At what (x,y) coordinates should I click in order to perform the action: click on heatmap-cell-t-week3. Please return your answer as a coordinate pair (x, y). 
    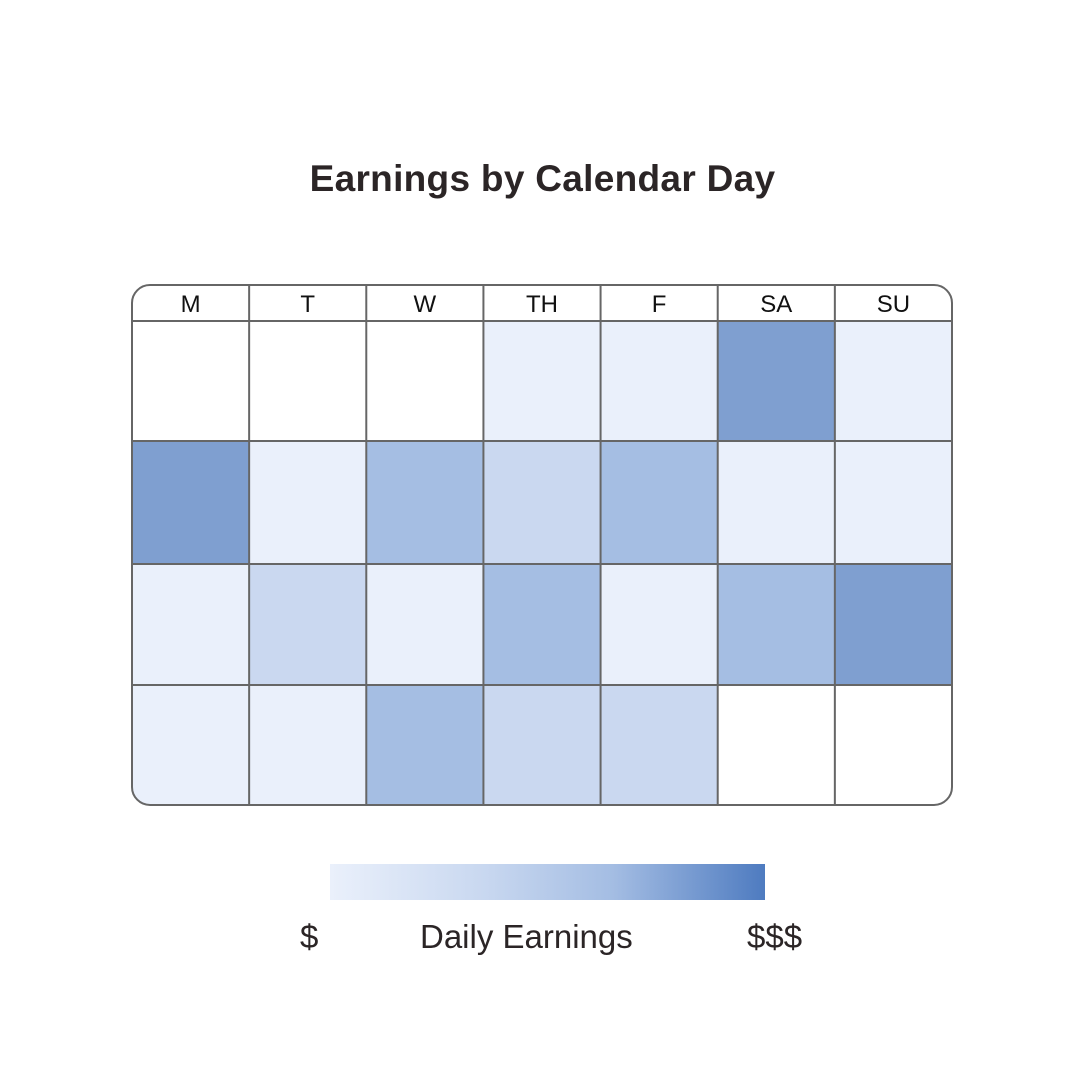
    Looking at the image, I should click on (308, 624).